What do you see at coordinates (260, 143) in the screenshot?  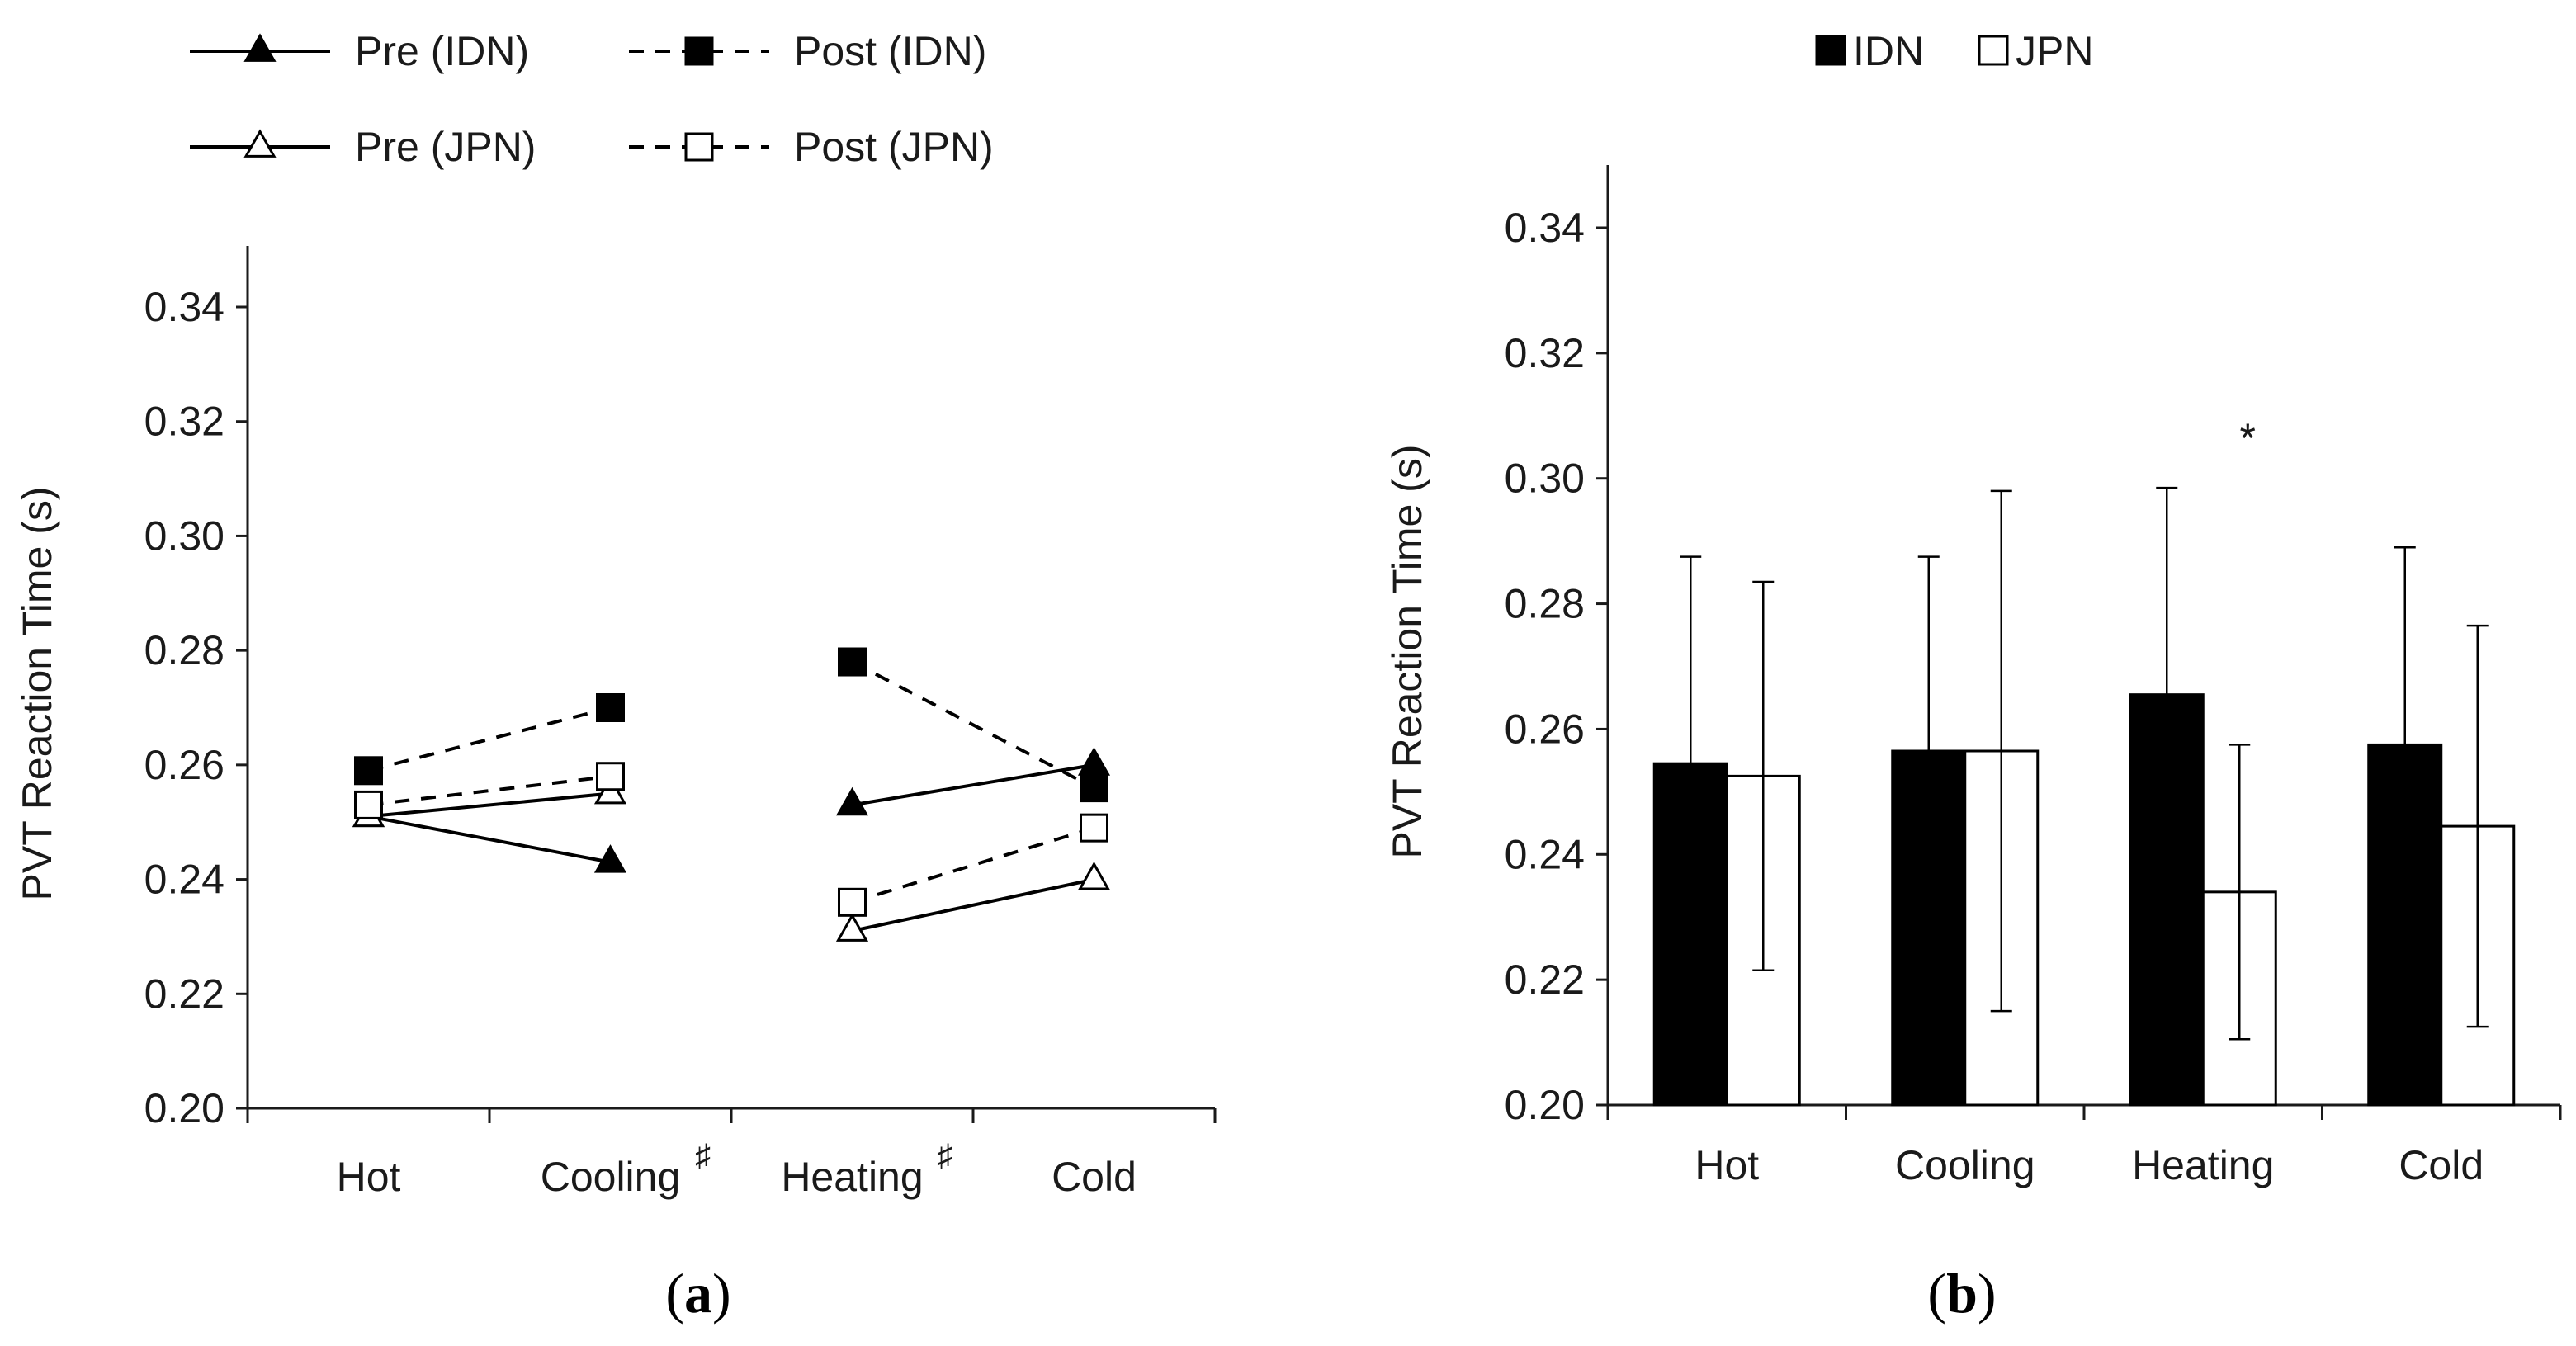 I see `legend-marker-pre-jpn` at bounding box center [260, 143].